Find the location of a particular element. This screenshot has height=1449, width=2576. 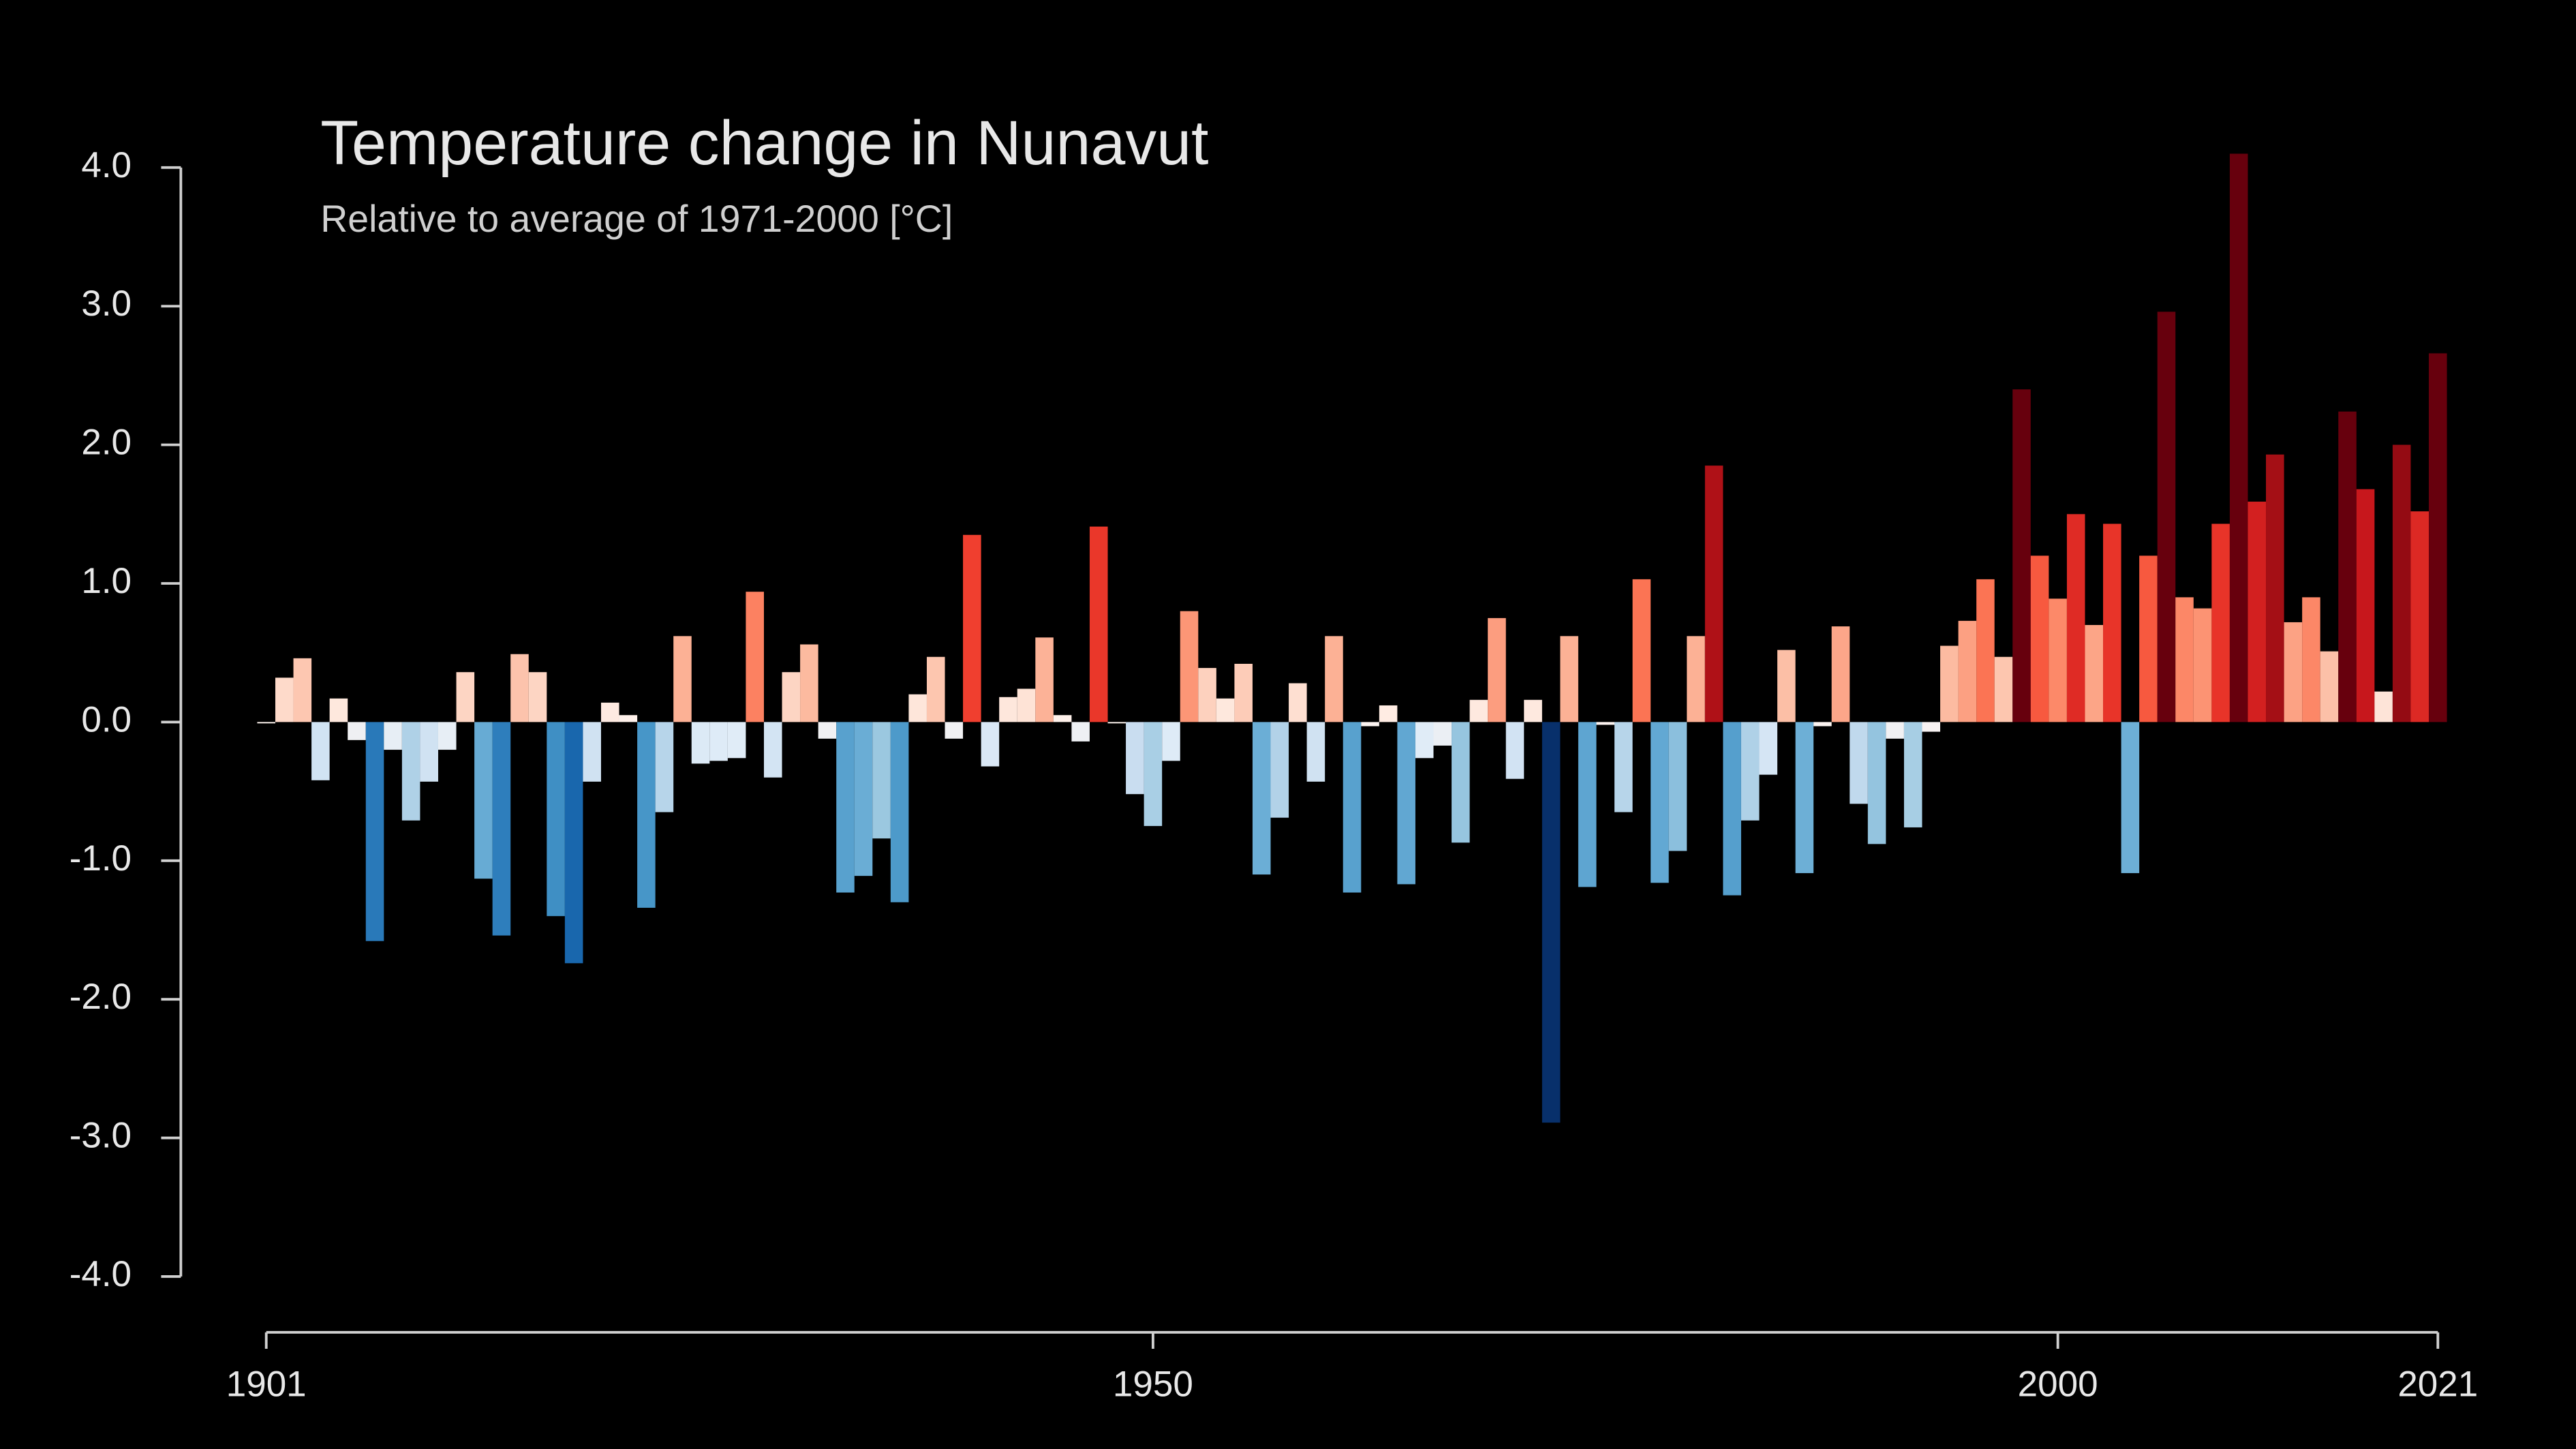

x-tick-label: 2000 is located at coordinates (2058, 1384).